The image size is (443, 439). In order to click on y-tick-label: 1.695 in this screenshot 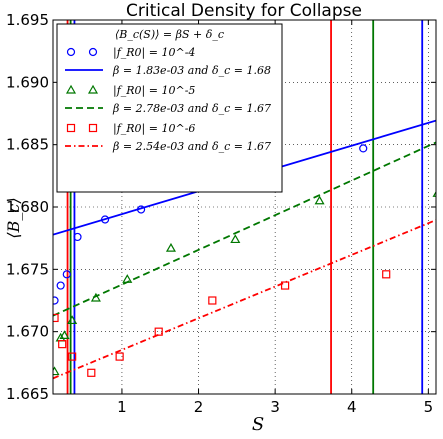, I will do `click(27, 20)`.